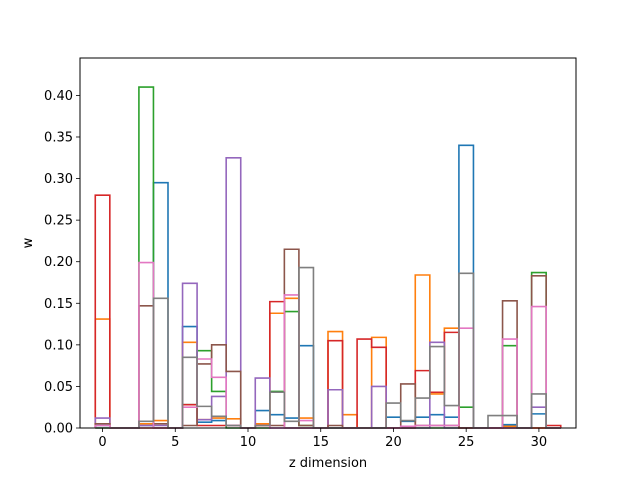  I want to click on y-tick-label: 0.40, so click(58, 96).